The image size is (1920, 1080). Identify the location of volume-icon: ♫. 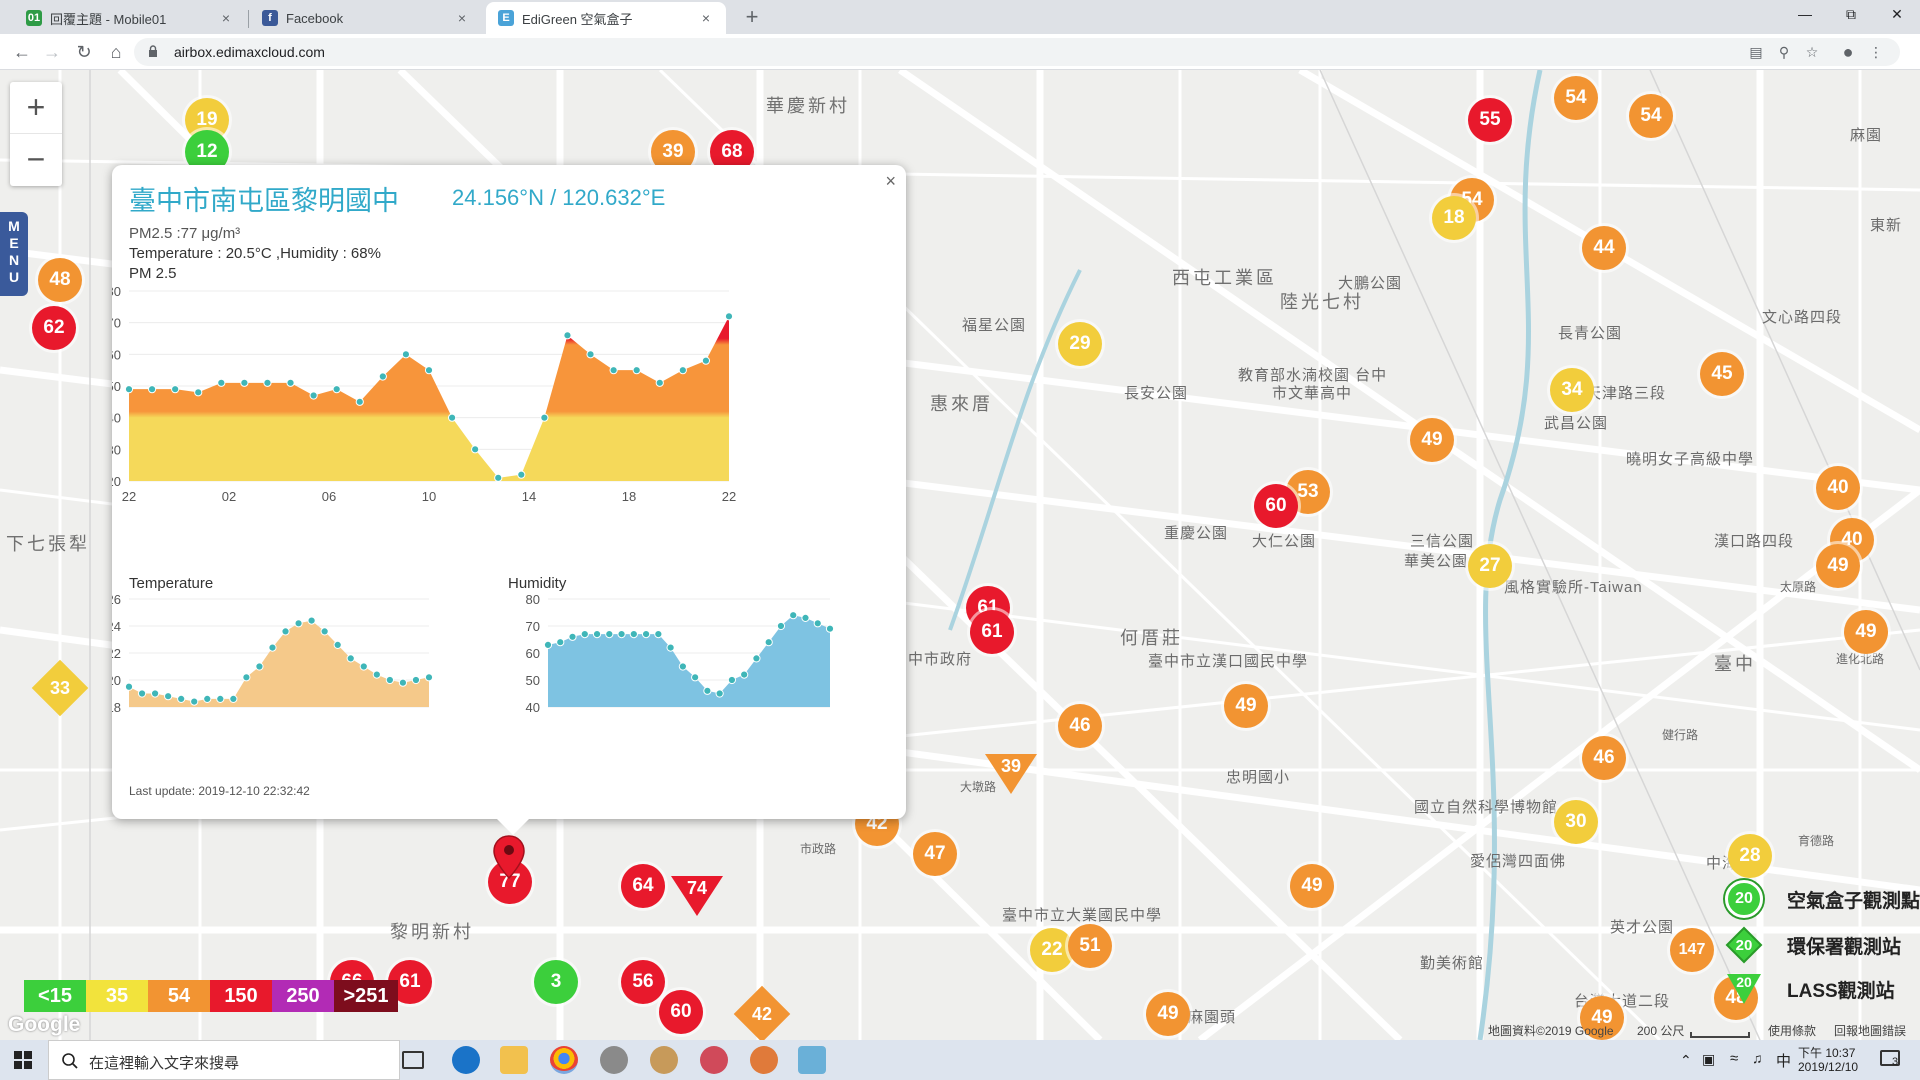
(1757, 1058).